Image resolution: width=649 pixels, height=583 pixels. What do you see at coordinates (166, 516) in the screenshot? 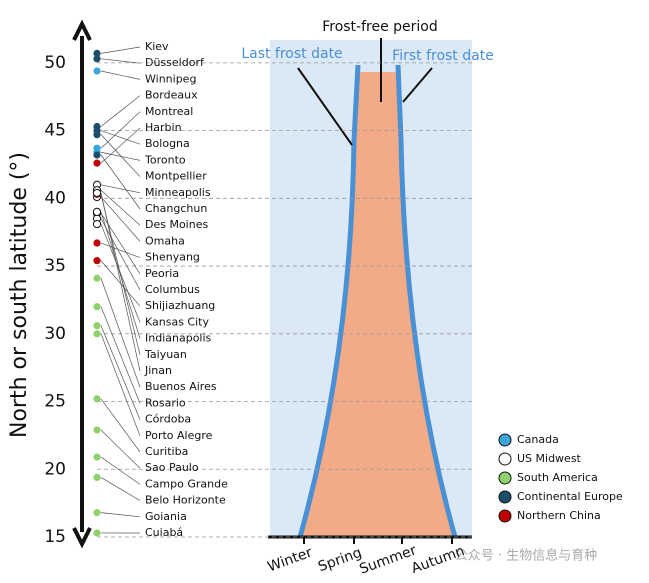
I see `city-label: Goiania` at bounding box center [166, 516].